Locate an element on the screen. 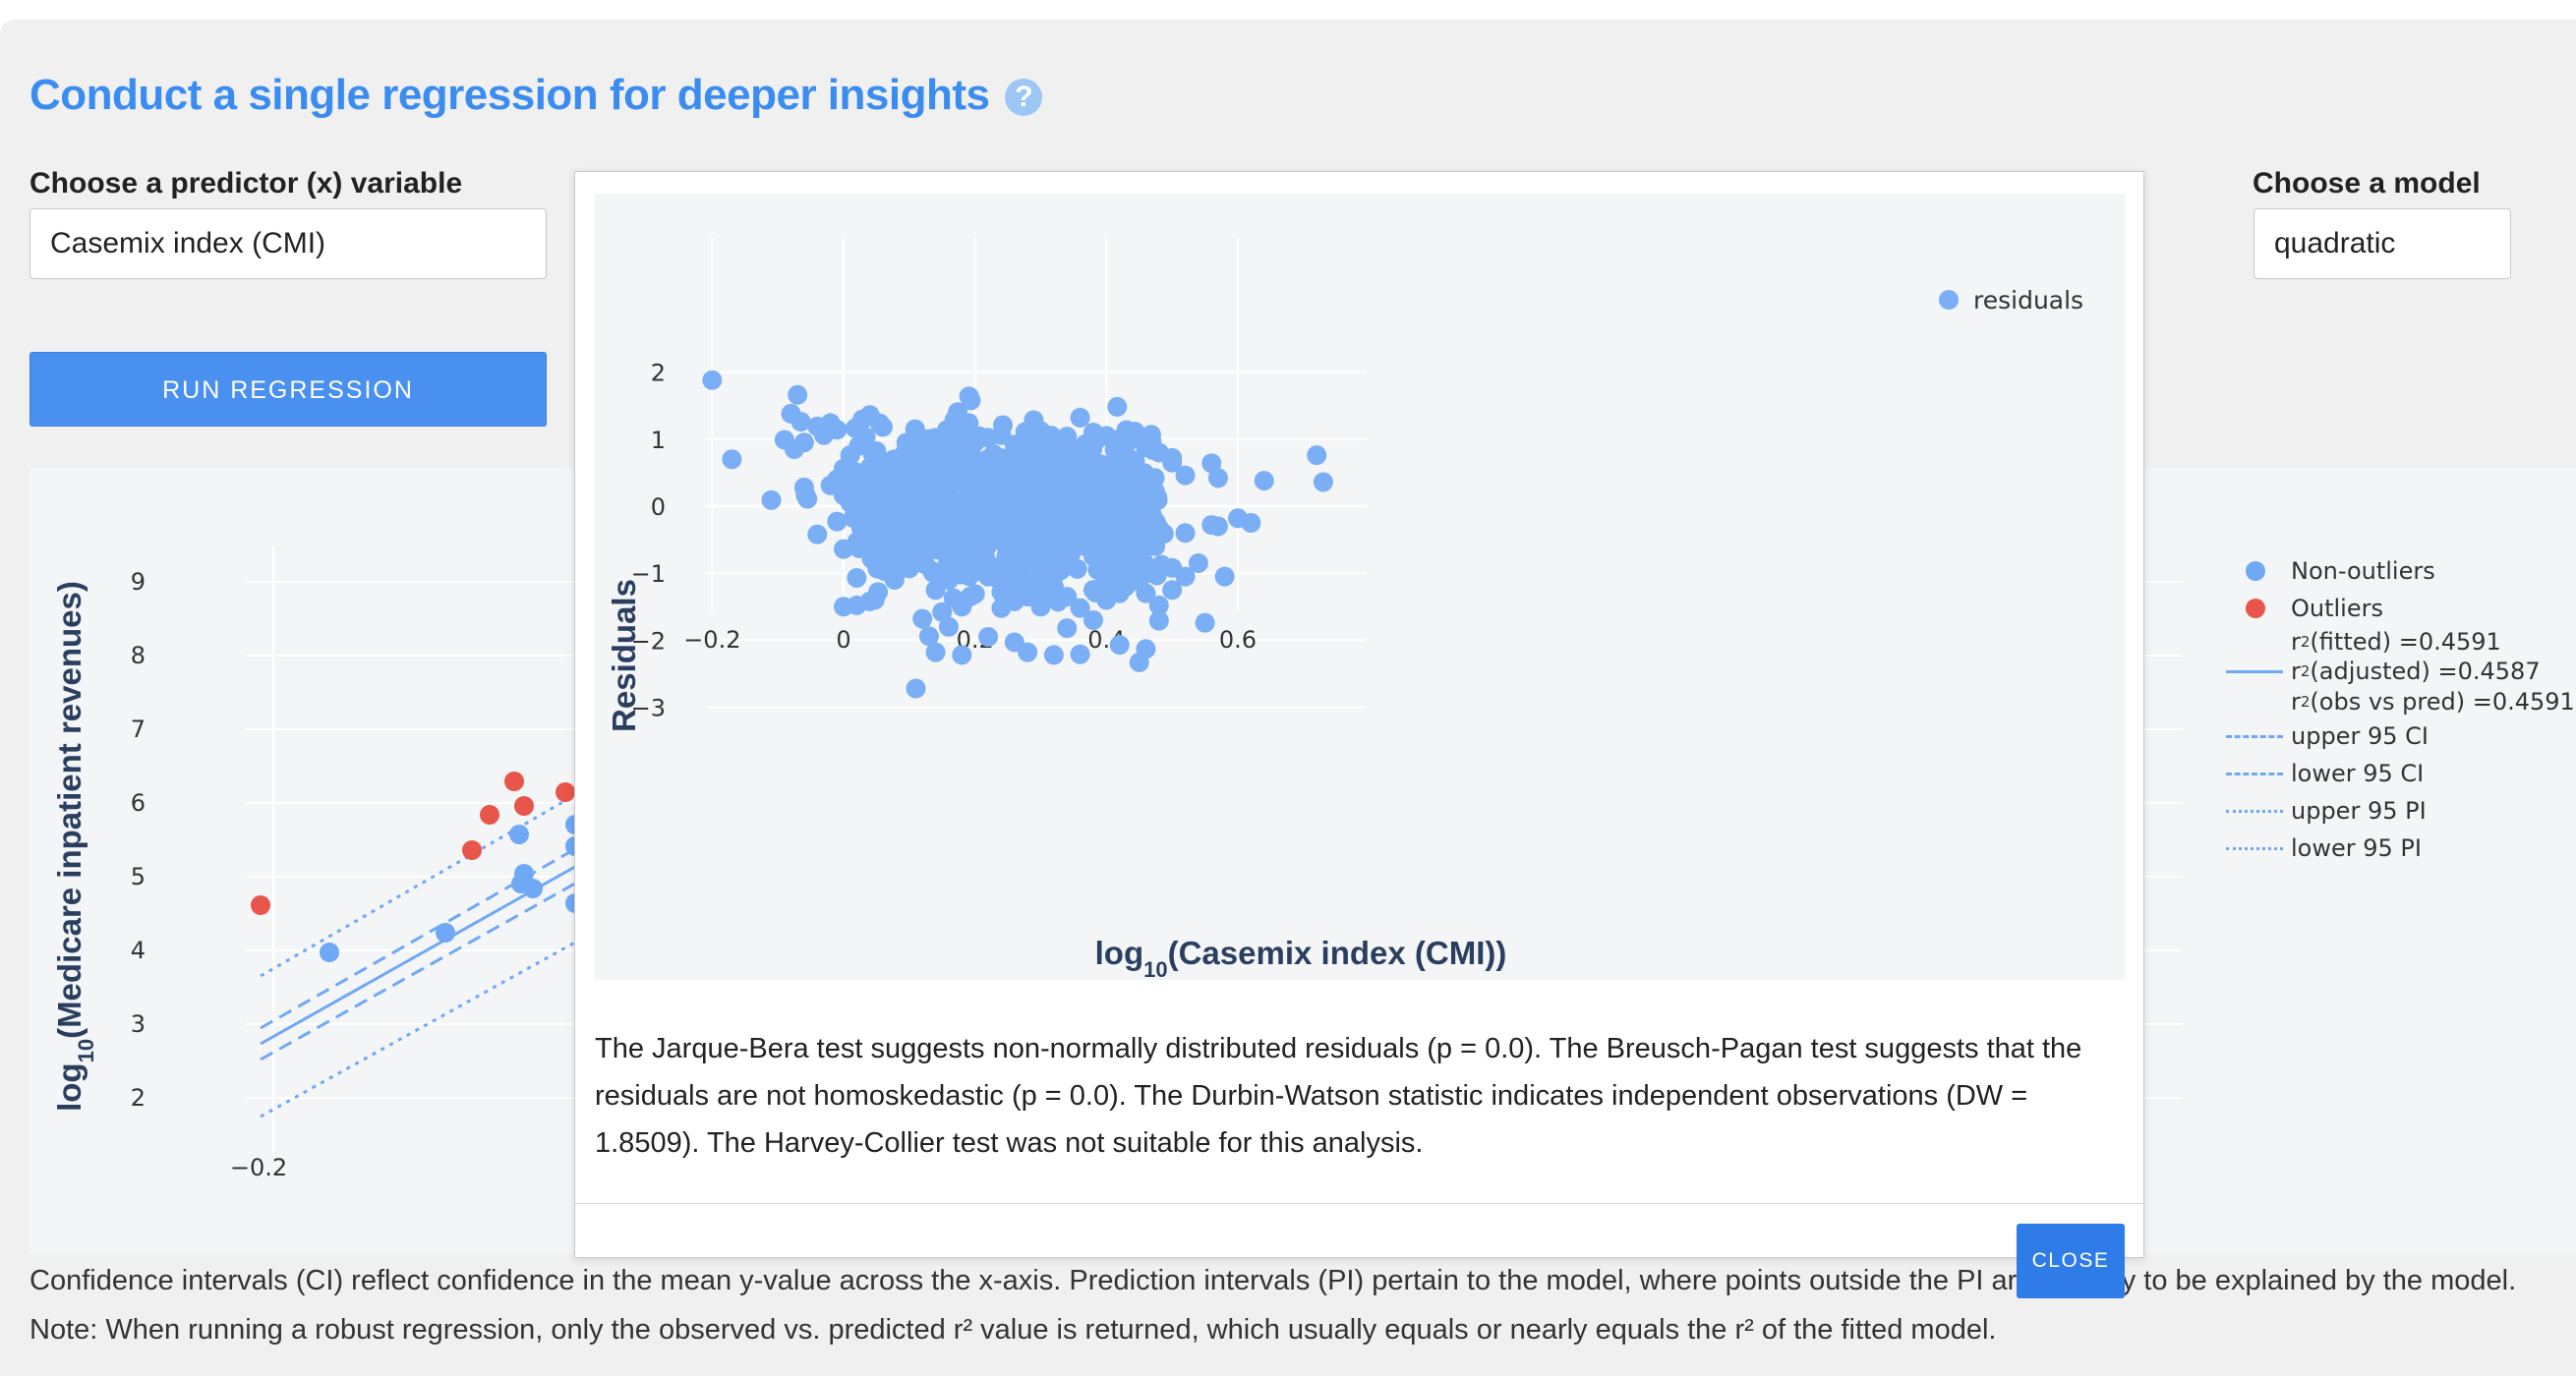 Image resolution: width=2576 pixels, height=1376 pixels. close-button: CLOSE is located at coordinates (2071, 1261).